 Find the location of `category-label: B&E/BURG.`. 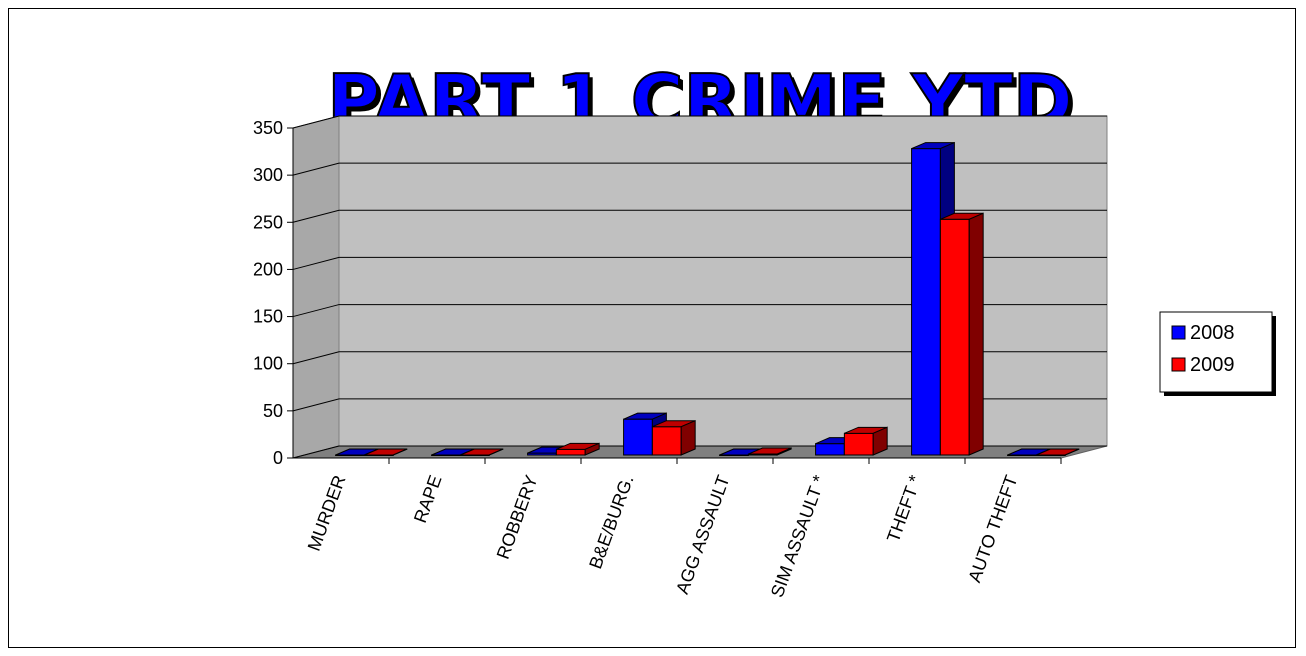

category-label: B&E/BURG. is located at coordinates (611, 522).